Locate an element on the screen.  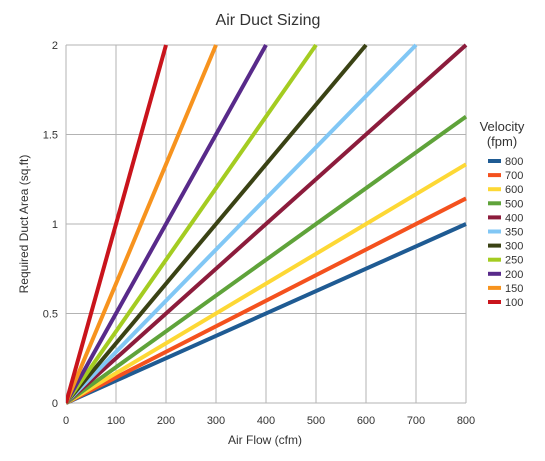
y-tick-label: 1 is located at coordinates (55, 225).